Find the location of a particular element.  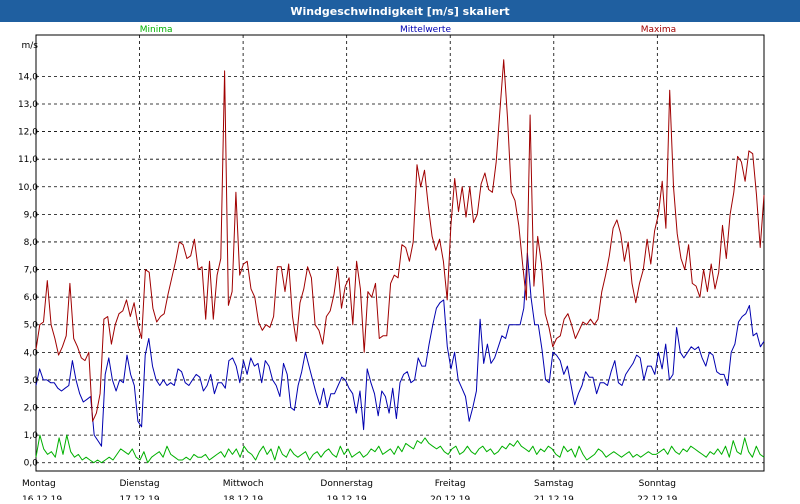

x-tick-day: Montag is located at coordinates (39, 484).